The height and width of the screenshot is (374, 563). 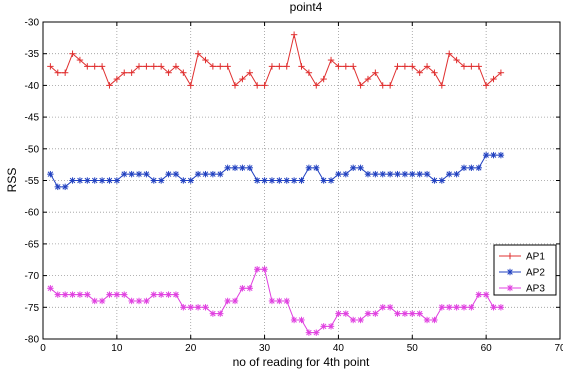 I want to click on legend-box, so click(x=525, y=270).